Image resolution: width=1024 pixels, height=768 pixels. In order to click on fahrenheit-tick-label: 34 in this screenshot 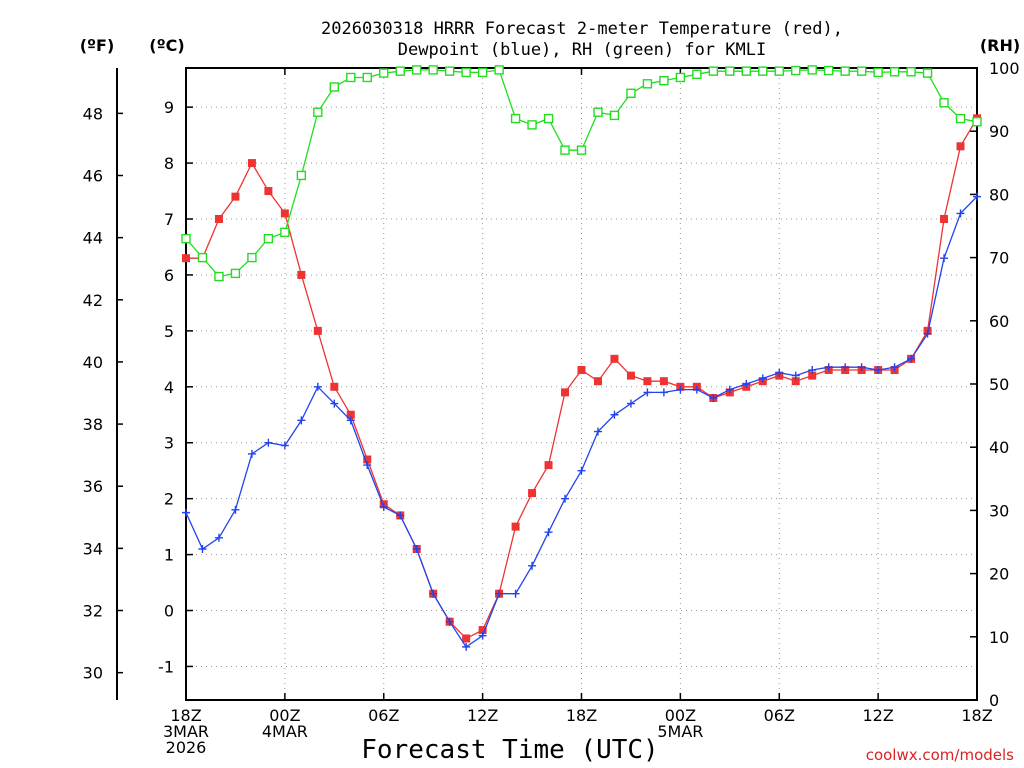, I will do `click(93, 548)`.